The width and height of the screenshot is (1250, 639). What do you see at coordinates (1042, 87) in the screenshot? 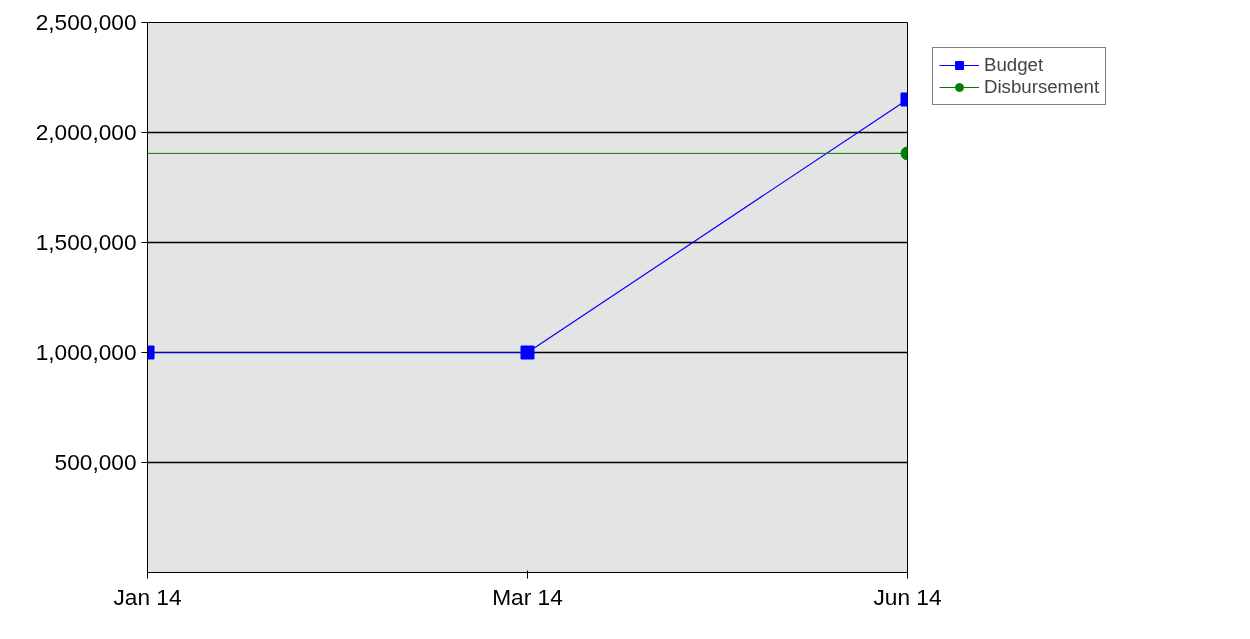
I see `legend-label: Disbursement` at bounding box center [1042, 87].